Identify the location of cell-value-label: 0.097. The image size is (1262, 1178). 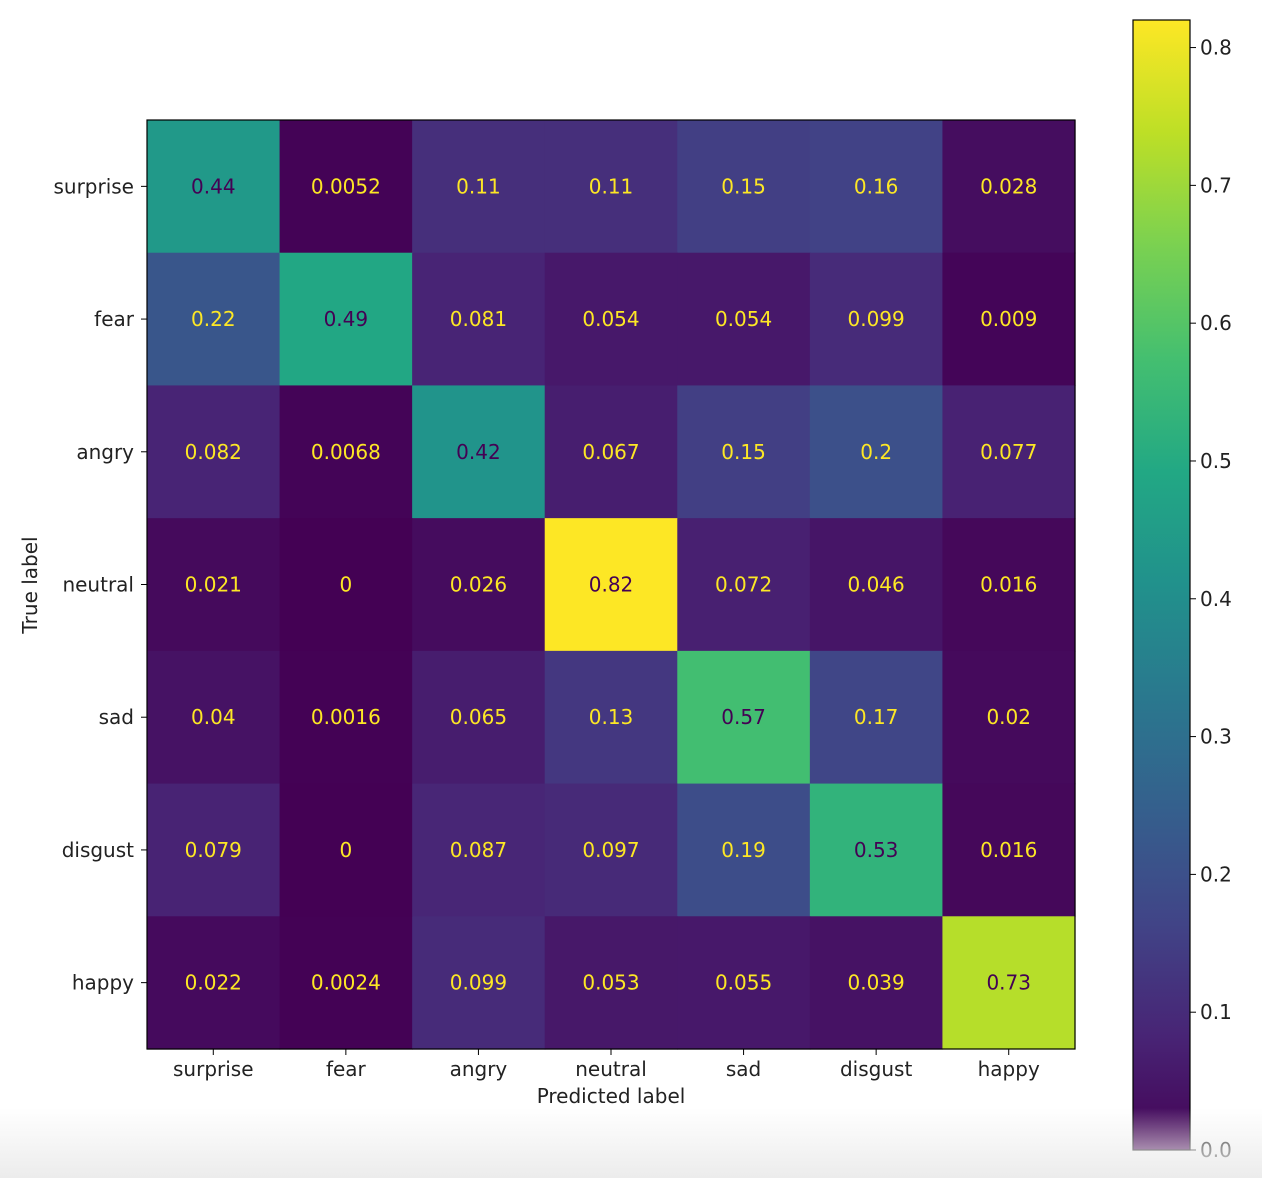
(610, 850).